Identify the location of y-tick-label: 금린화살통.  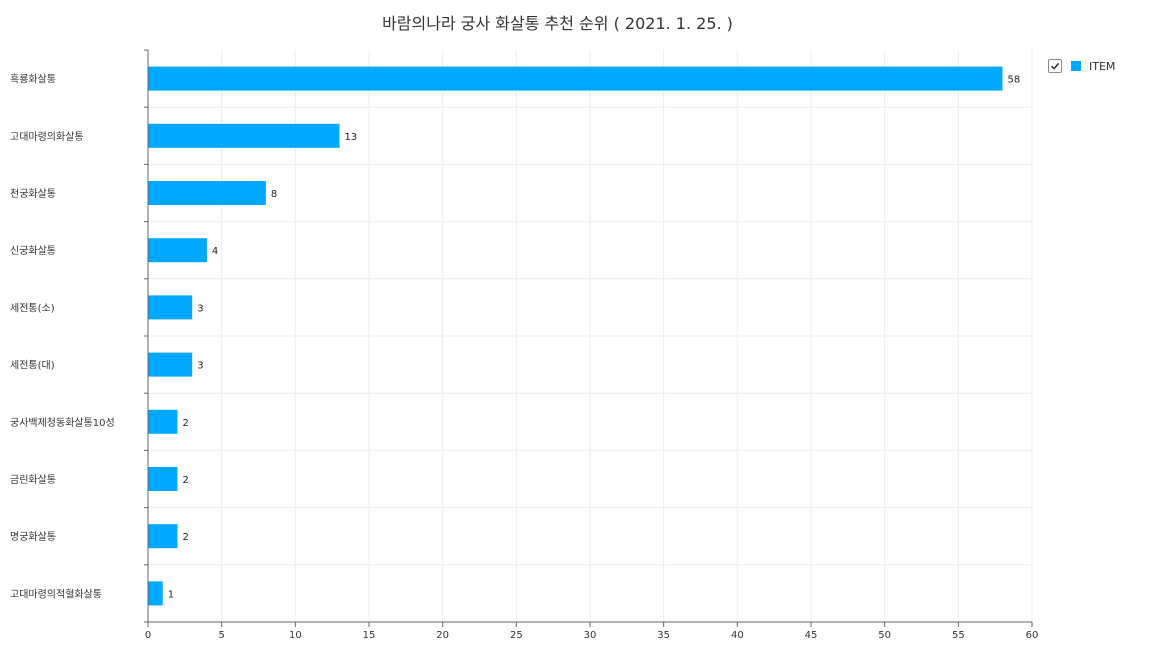
(33, 480).